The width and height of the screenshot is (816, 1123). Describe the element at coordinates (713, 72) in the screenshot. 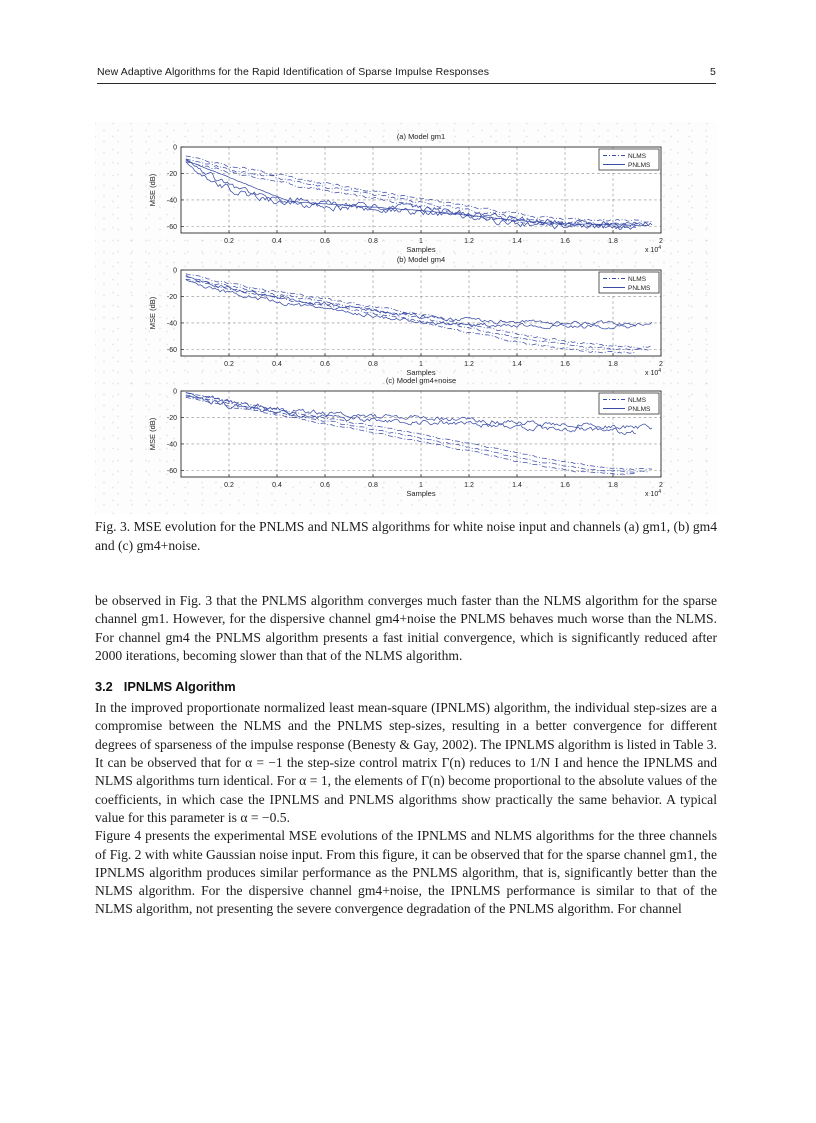

I see `page-number: 5` at that location.